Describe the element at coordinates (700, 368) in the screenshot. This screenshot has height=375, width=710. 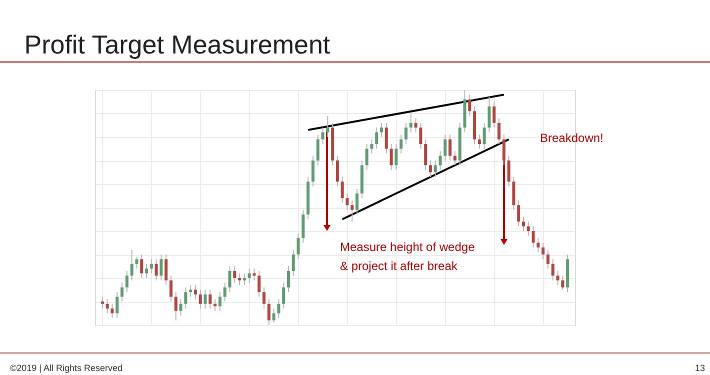
I see `text: 13` at that location.